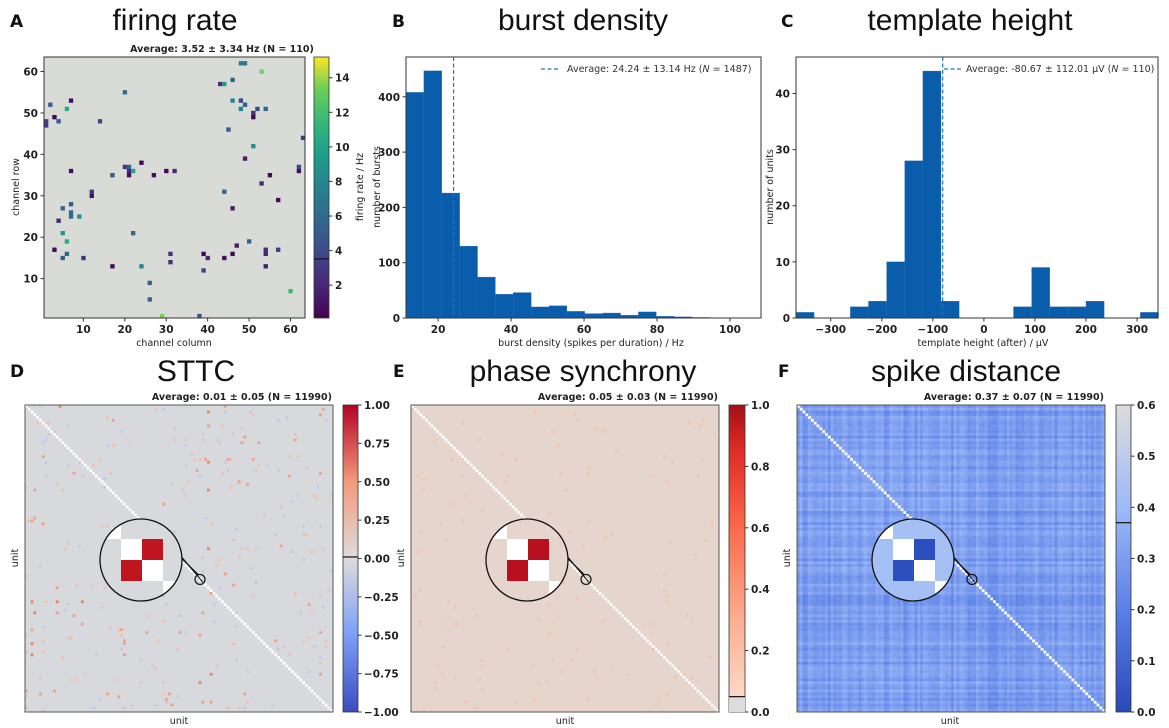  I want to click on firing-rate-pixel, so click(162, 316).